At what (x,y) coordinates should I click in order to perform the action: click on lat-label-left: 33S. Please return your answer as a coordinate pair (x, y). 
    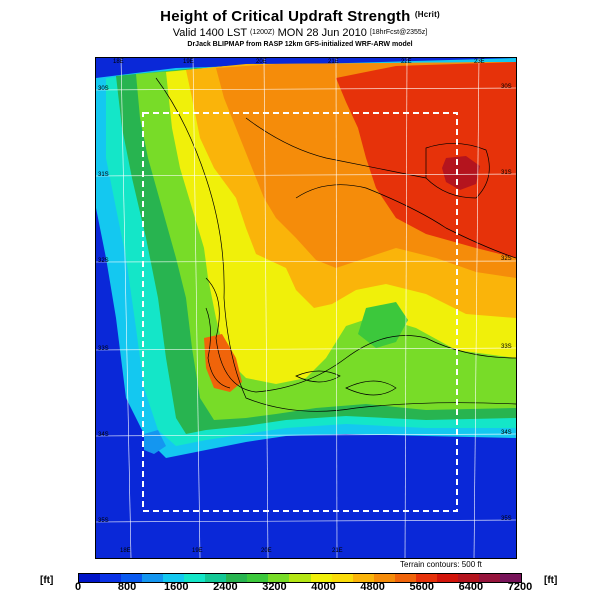
    Looking at the image, I should click on (103, 349).